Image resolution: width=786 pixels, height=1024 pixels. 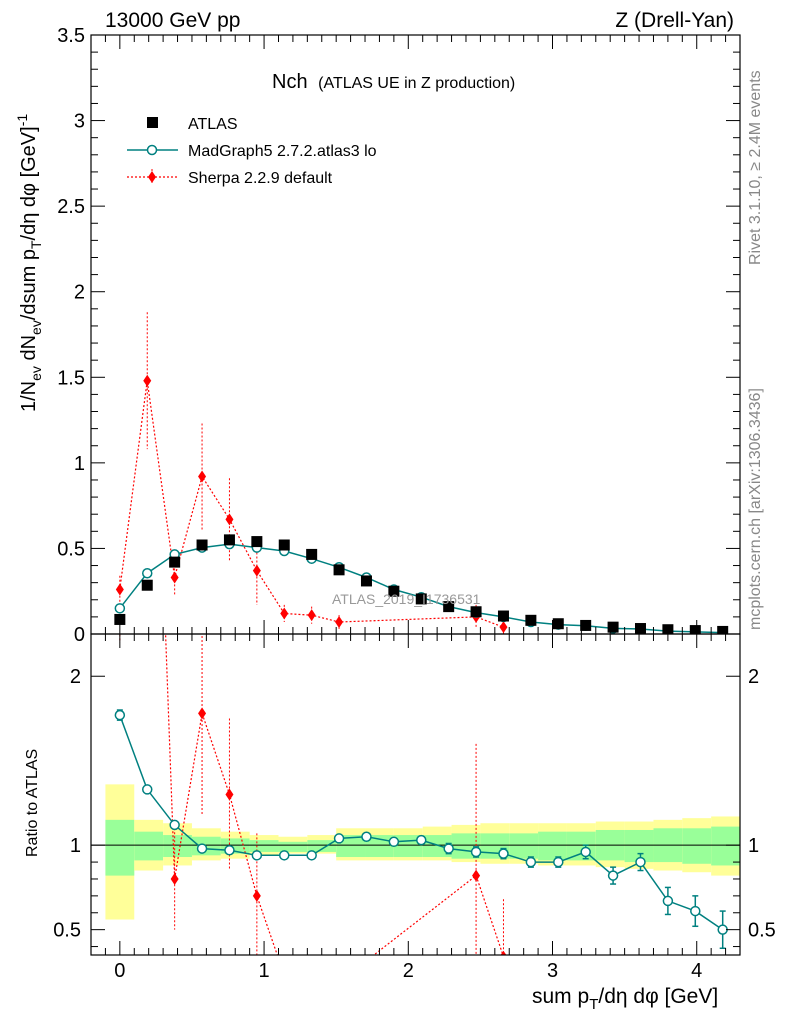 What do you see at coordinates (71, 36) in the screenshot?
I see `top-y-tick-label: 3.5` at bounding box center [71, 36].